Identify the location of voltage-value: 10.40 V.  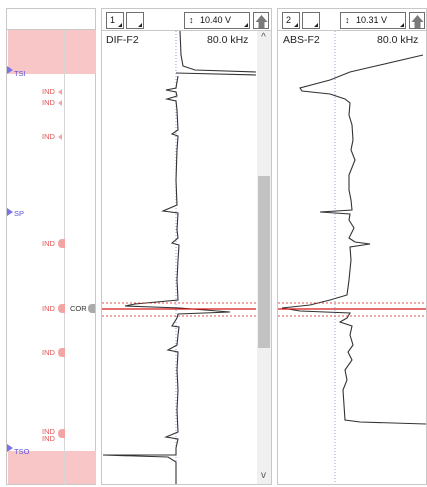
(216, 20).